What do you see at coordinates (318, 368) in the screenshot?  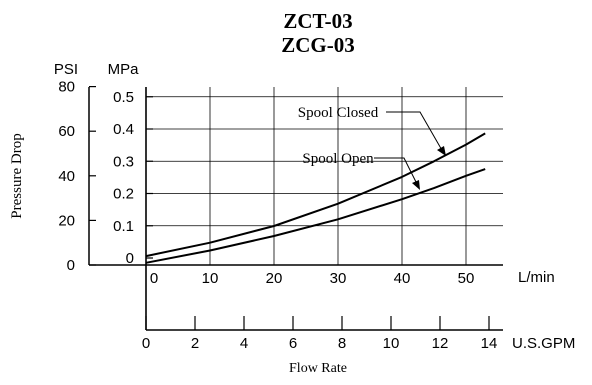 I see `x-axis-title: Flow Rate` at bounding box center [318, 368].